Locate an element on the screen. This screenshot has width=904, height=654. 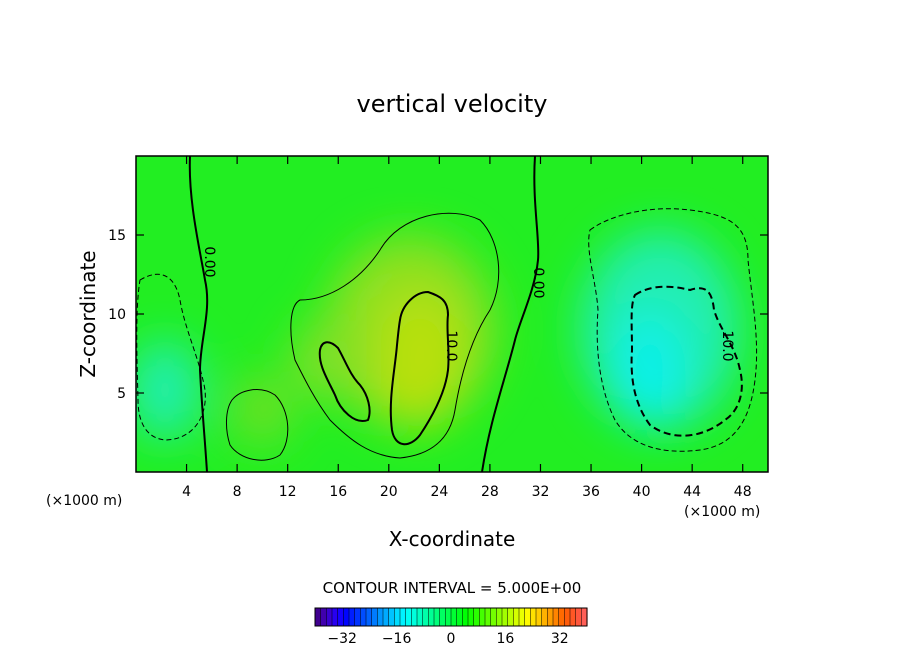
x-tick-label: 16 is located at coordinates (338, 492).